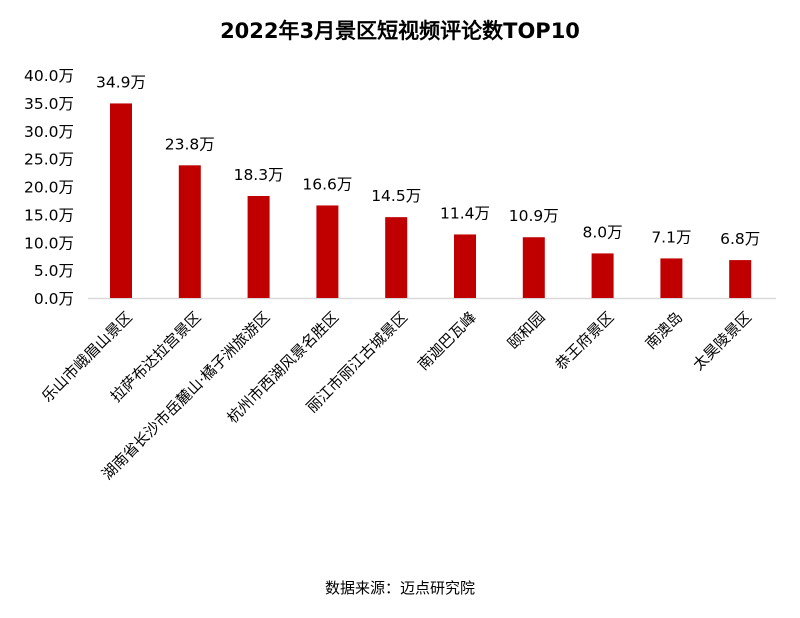 The image size is (800, 618). What do you see at coordinates (49, 188) in the screenshot?
I see `y-tick-label: 20.0万` at bounding box center [49, 188].